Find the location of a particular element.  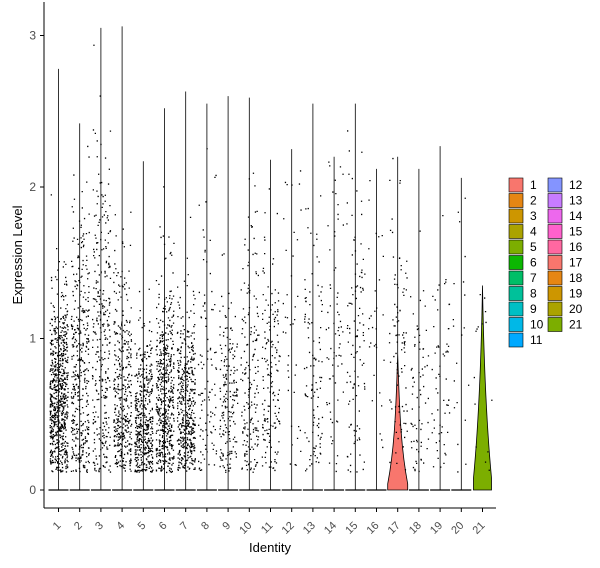

legend-item-12: 12 is located at coordinates (565, 185).